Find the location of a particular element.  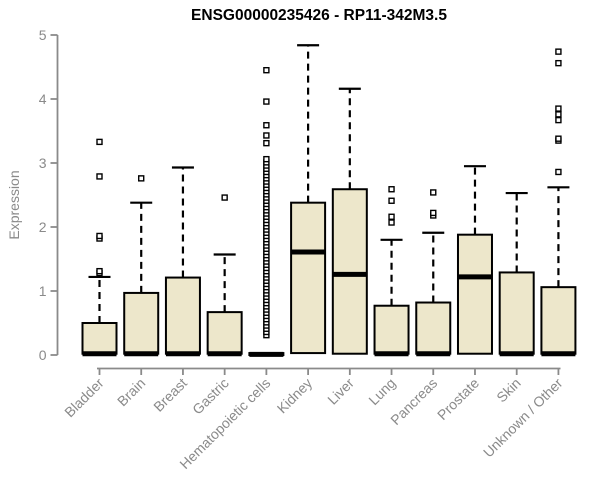

x-category-label: Breast is located at coordinates (170, 395).